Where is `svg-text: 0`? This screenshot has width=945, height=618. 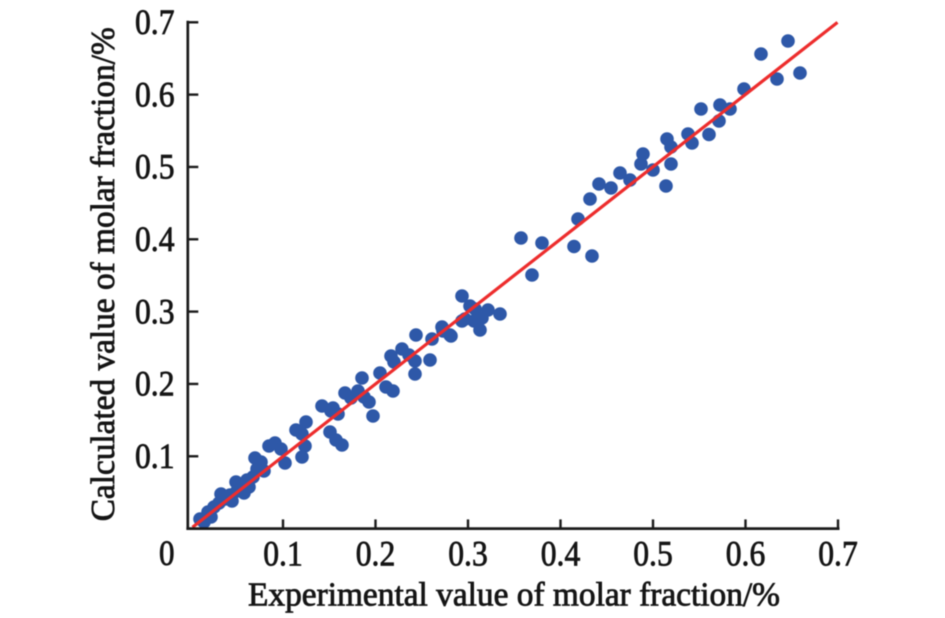
svg-text: 0 is located at coordinates (167, 553).